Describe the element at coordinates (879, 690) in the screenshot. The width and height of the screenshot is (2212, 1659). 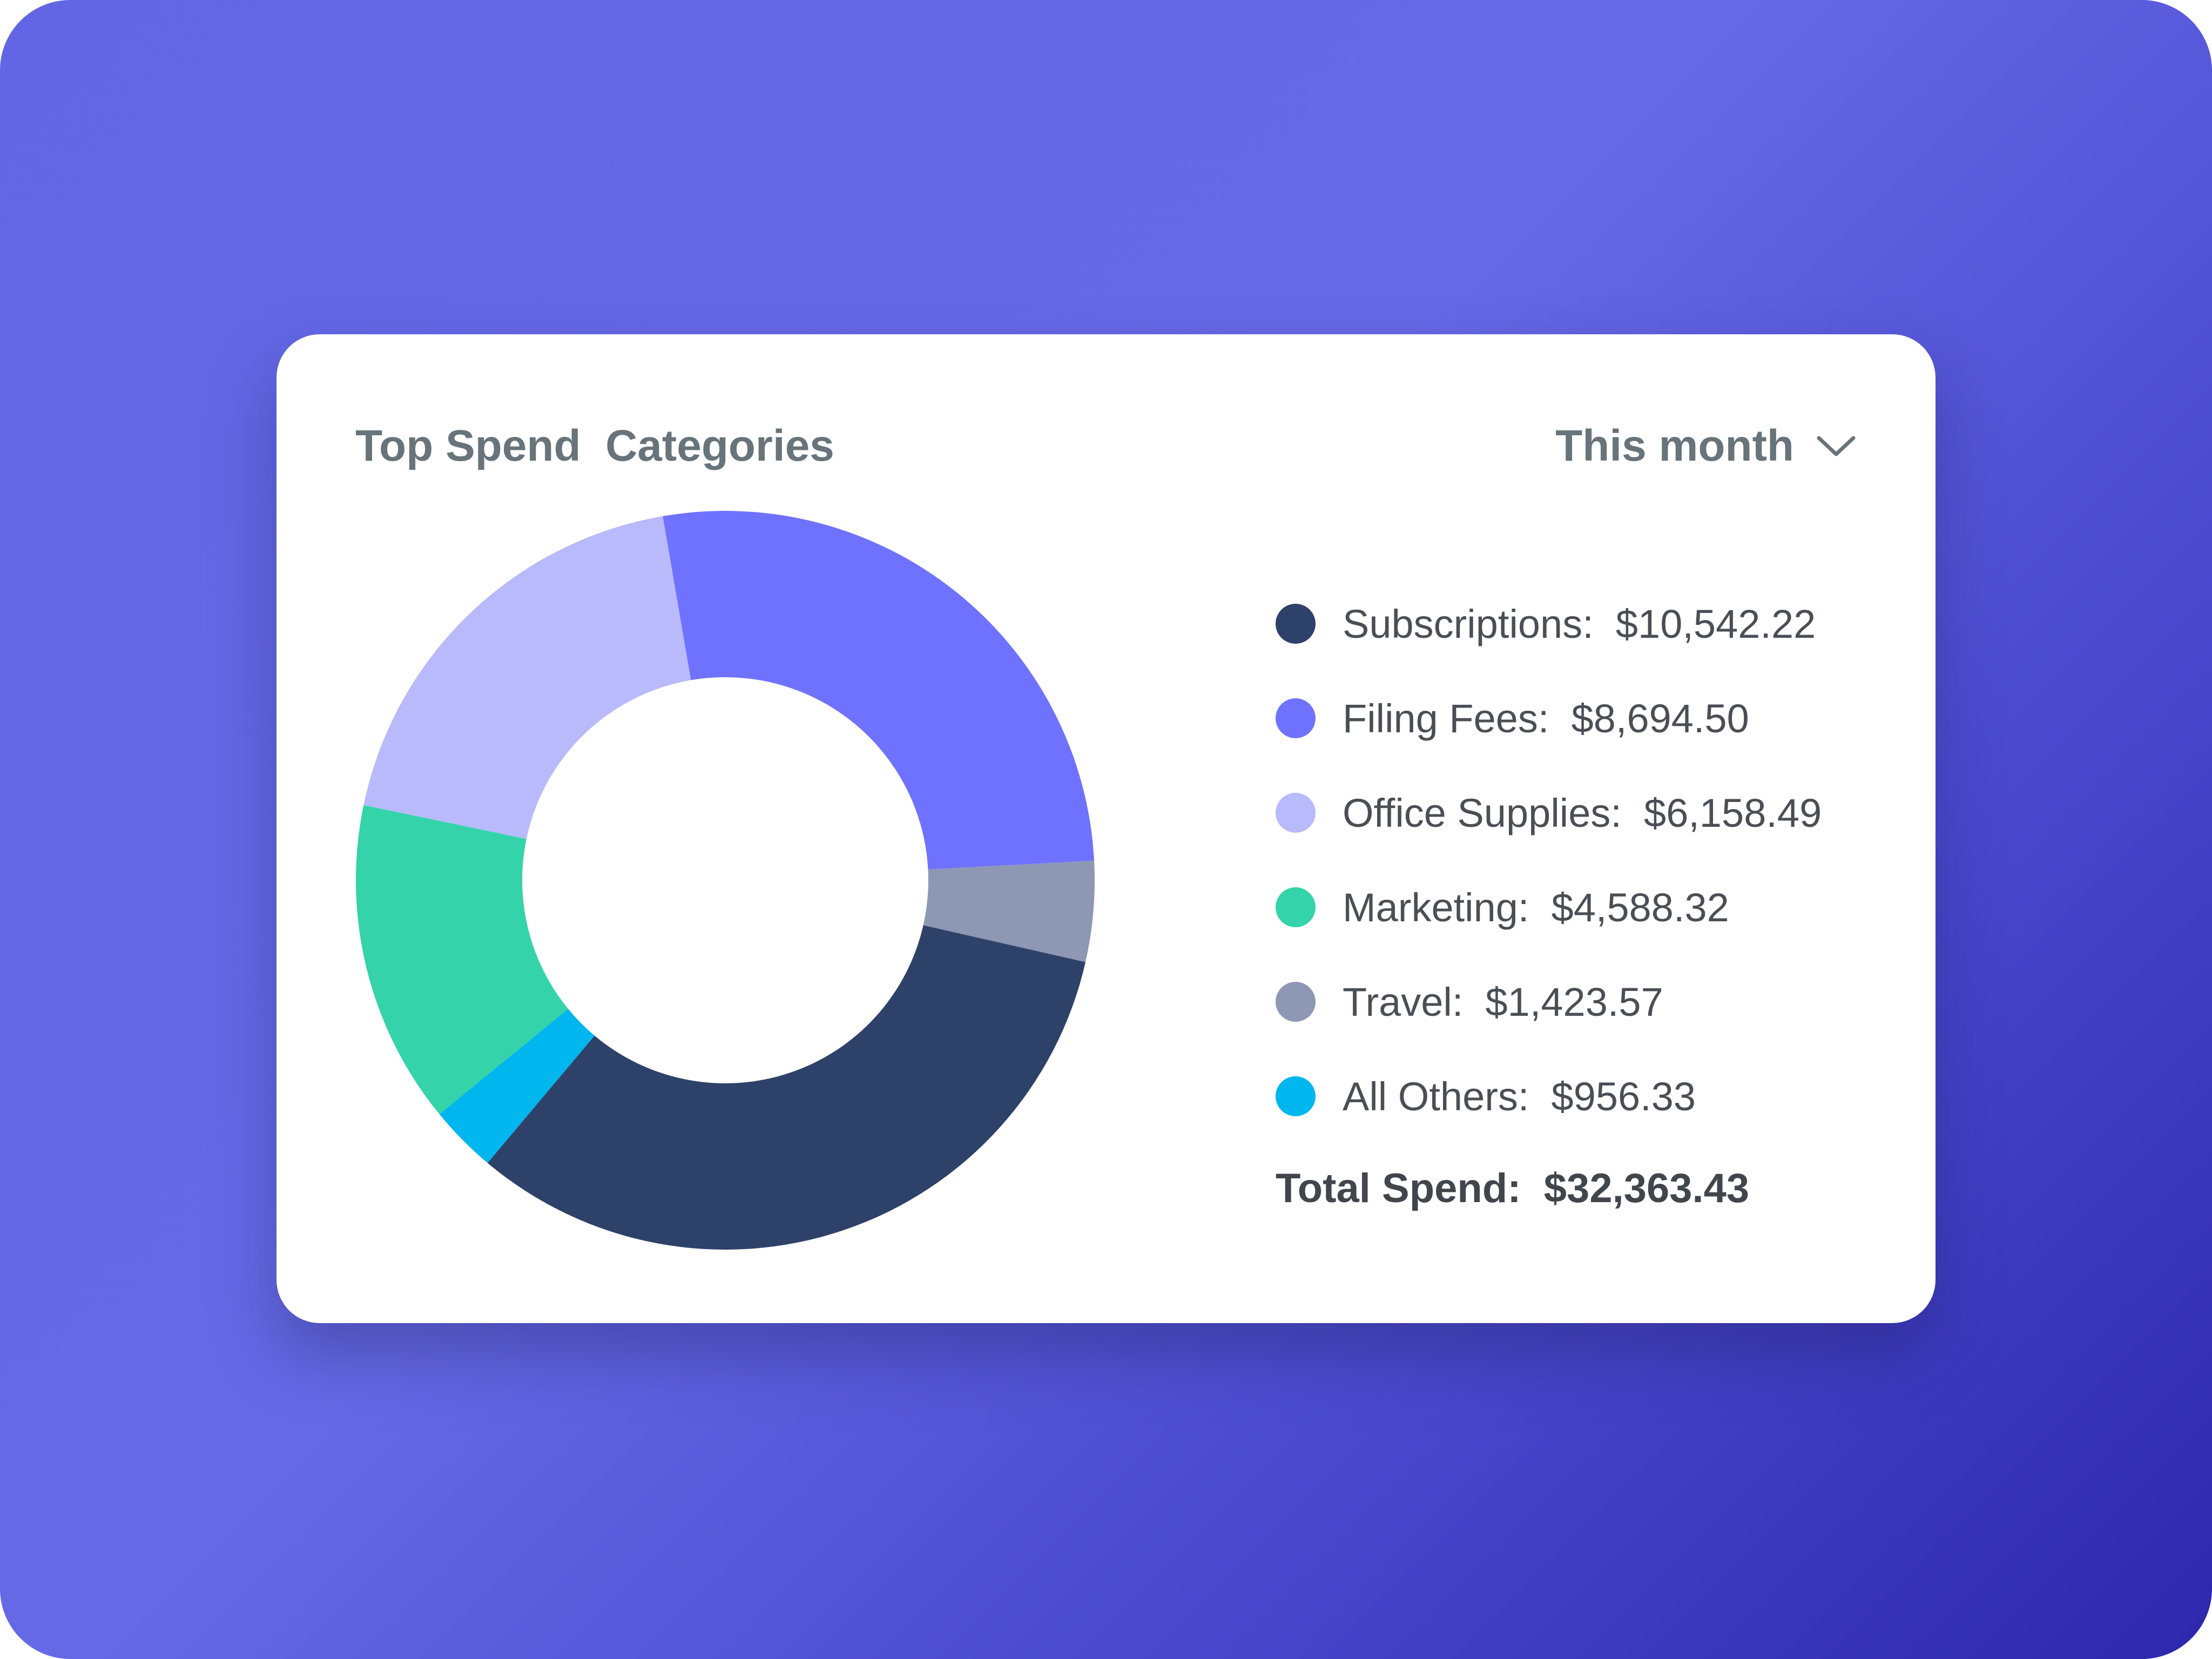
I see `slice-filing-fees` at that location.